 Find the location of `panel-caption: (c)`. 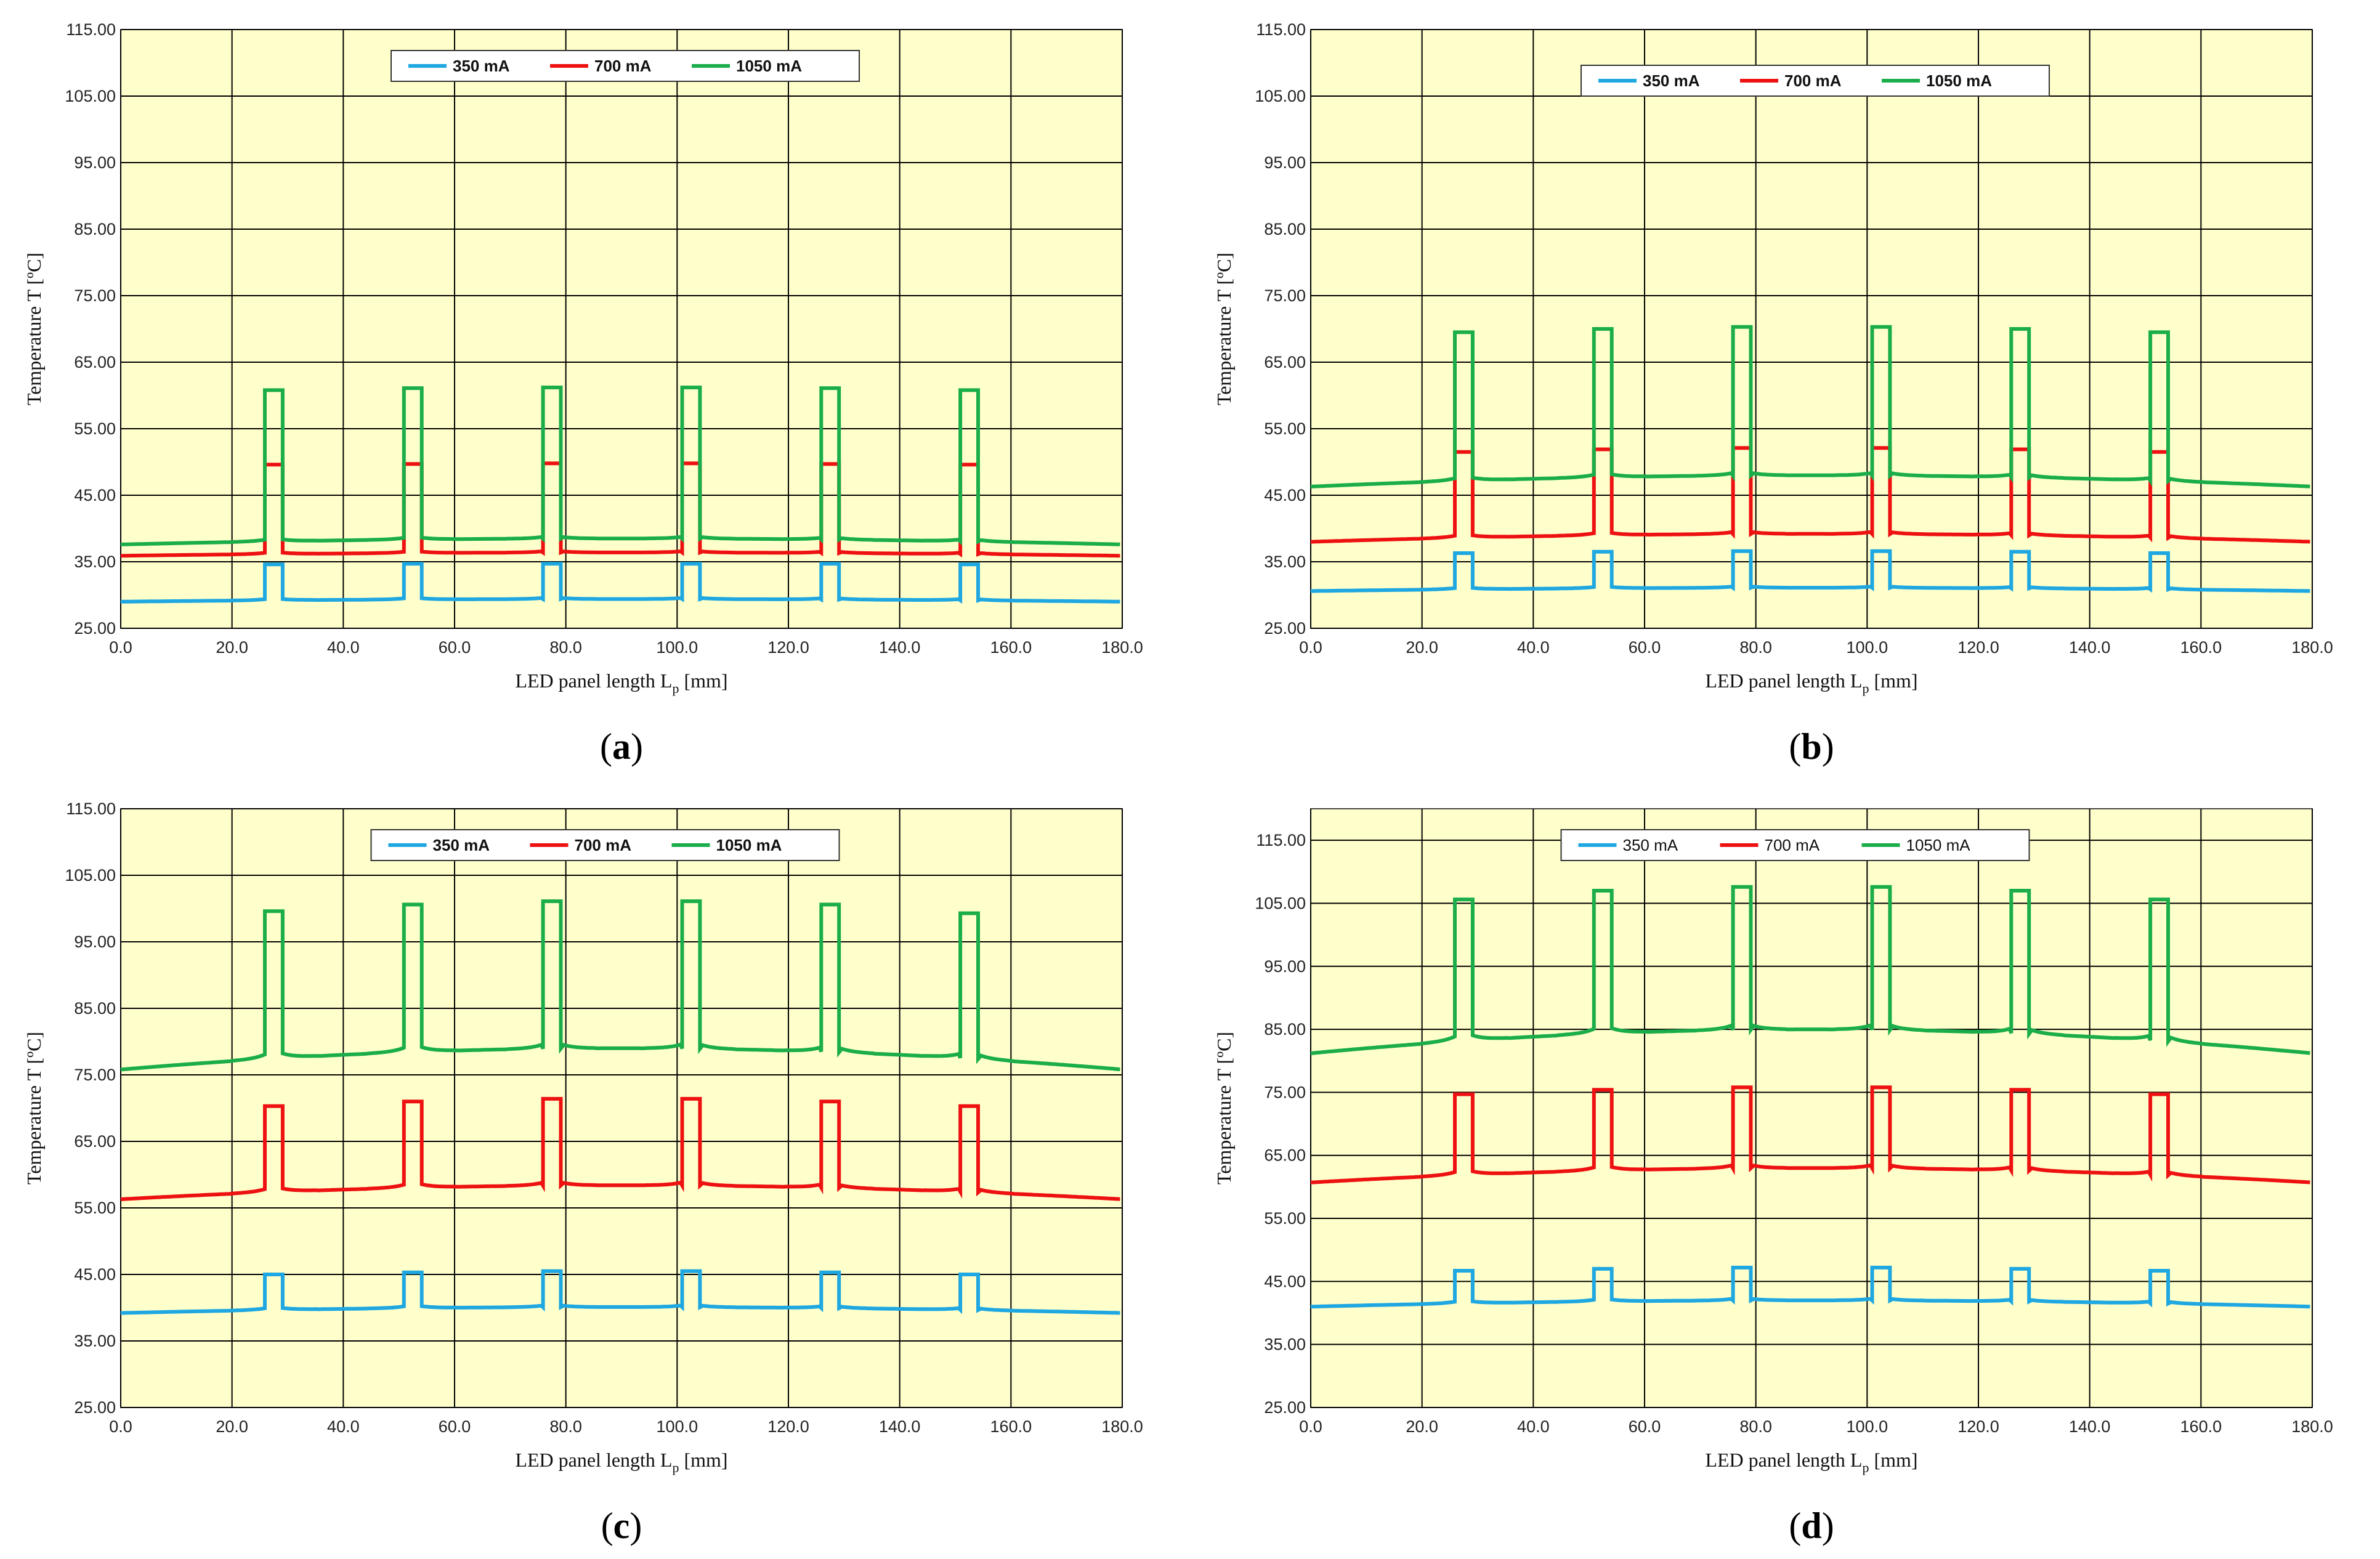

panel-caption: (c) is located at coordinates (621, 1525).